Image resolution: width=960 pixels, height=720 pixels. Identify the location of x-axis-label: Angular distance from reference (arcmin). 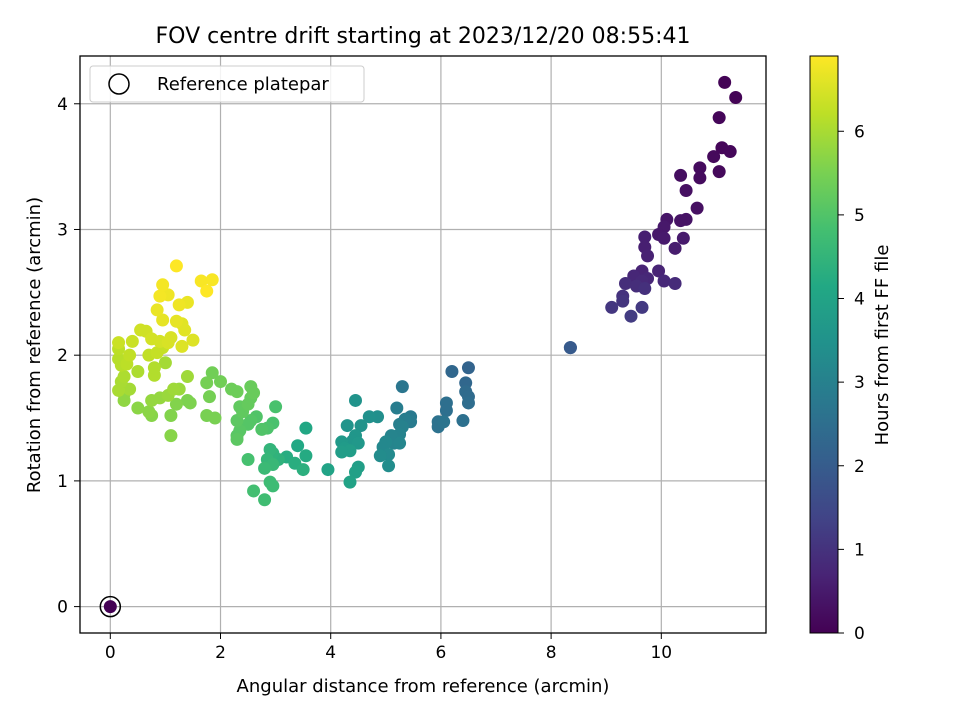
(423, 686).